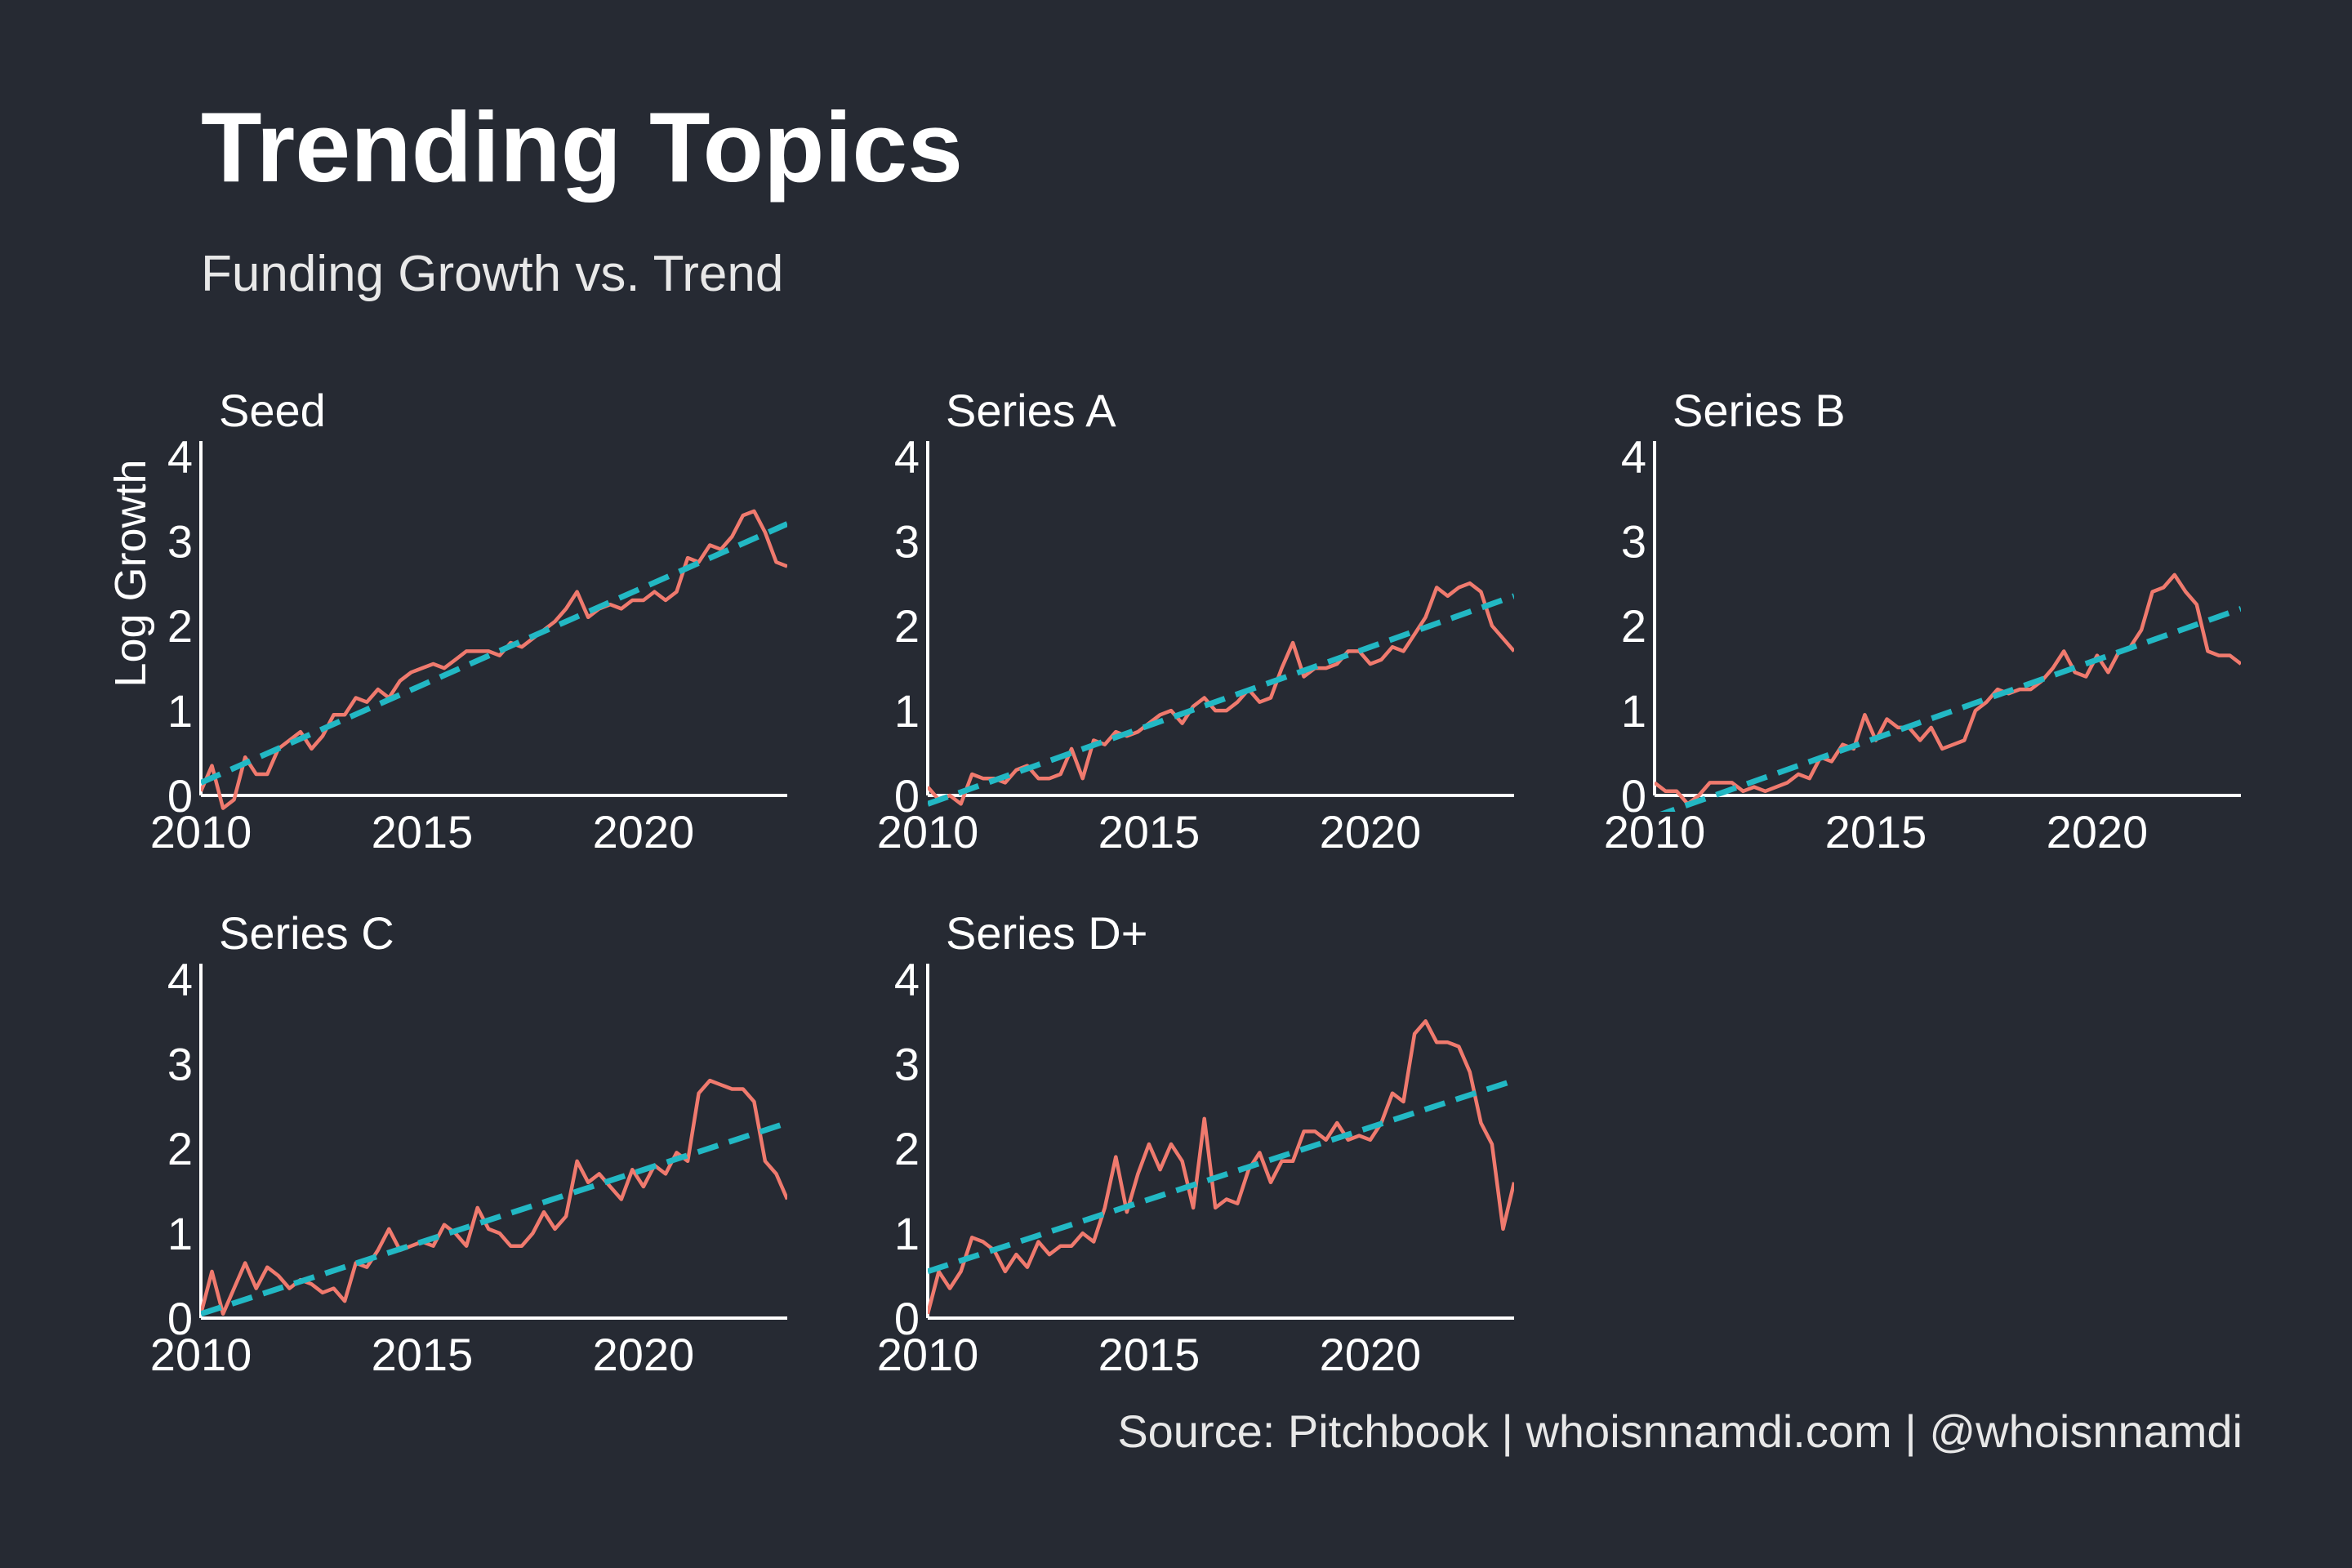 The height and width of the screenshot is (1568, 2352). Describe the element at coordinates (1759, 410) in the screenshot. I see `panel-title: Series B` at that location.